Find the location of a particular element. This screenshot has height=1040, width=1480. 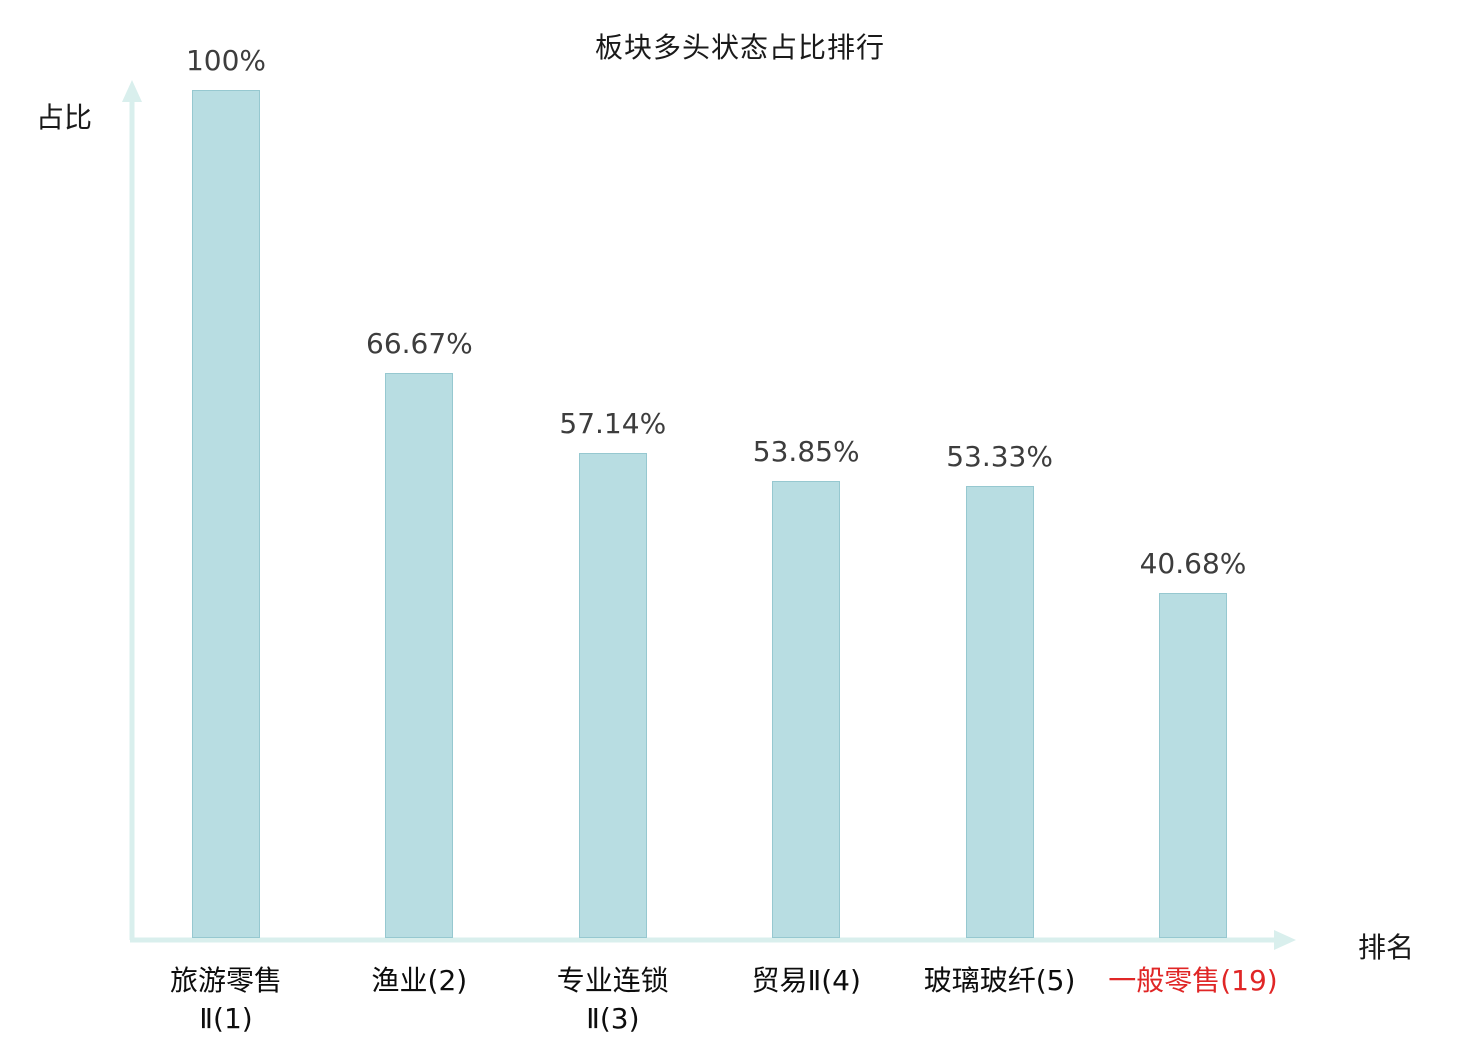

bar-value-label-4: 53.85% is located at coordinates (806, 452).